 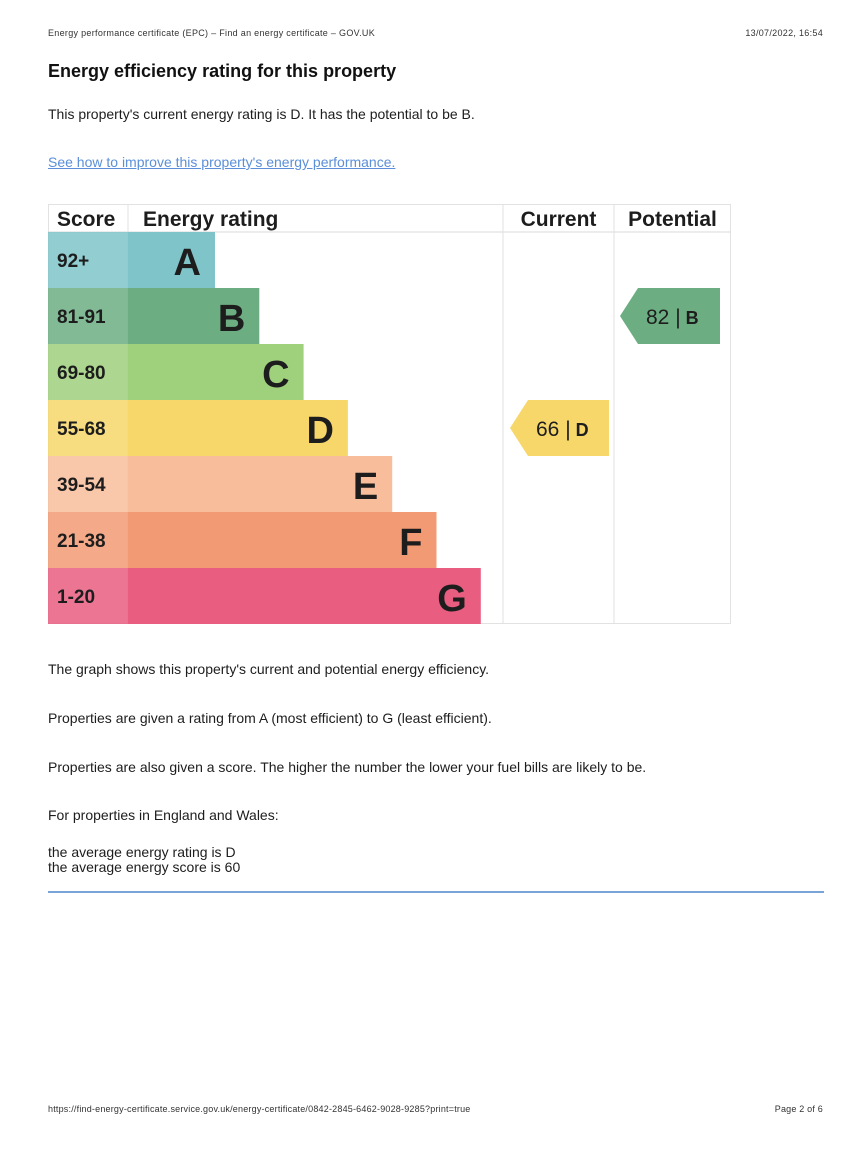 I want to click on band-score-cell-d, so click(x=88, y=428).